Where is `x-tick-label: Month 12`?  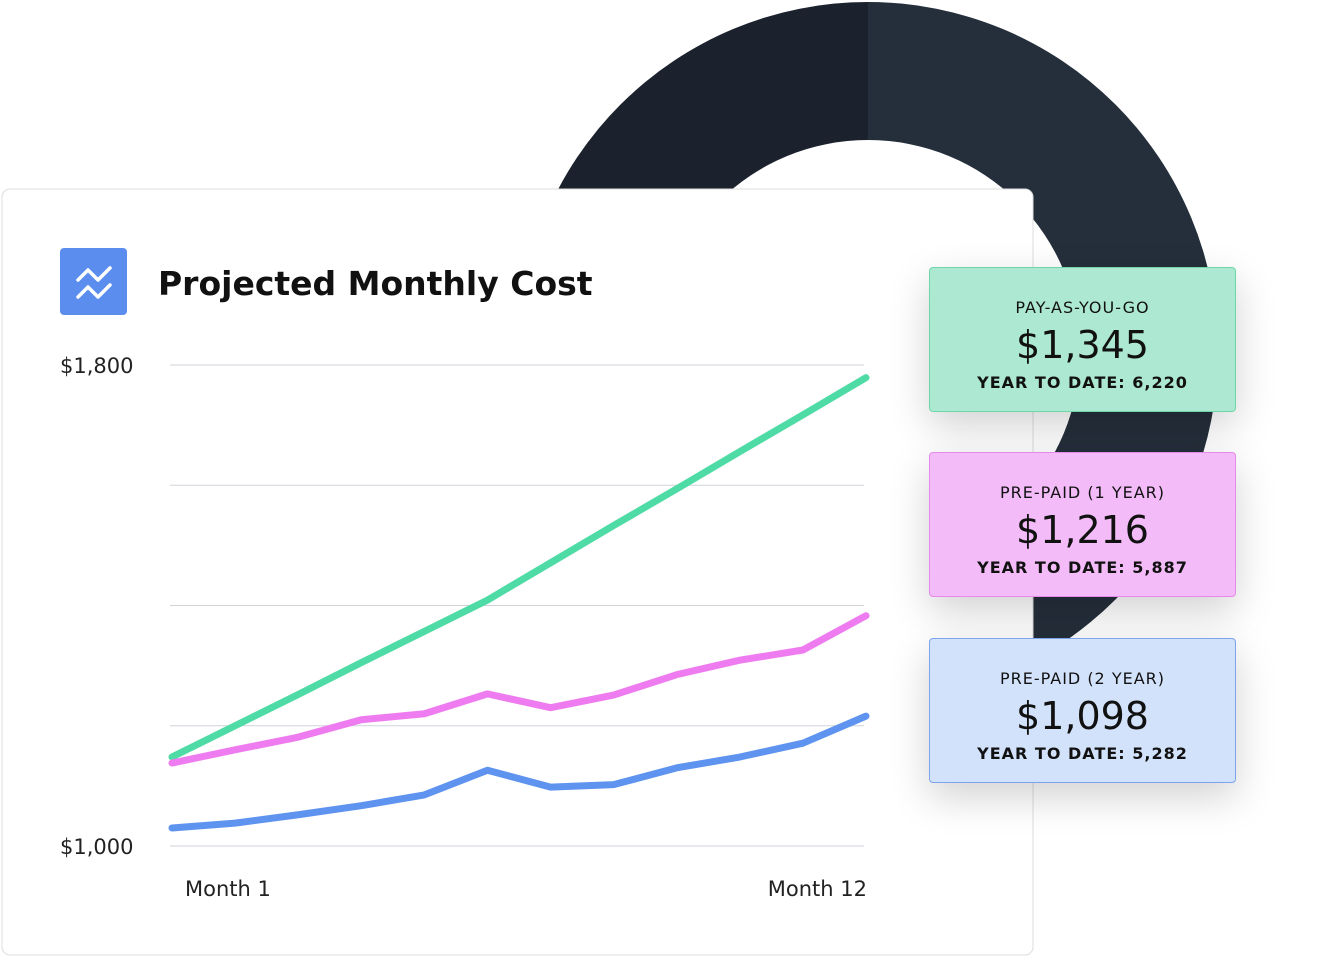
x-tick-label: Month 12 is located at coordinates (817, 889).